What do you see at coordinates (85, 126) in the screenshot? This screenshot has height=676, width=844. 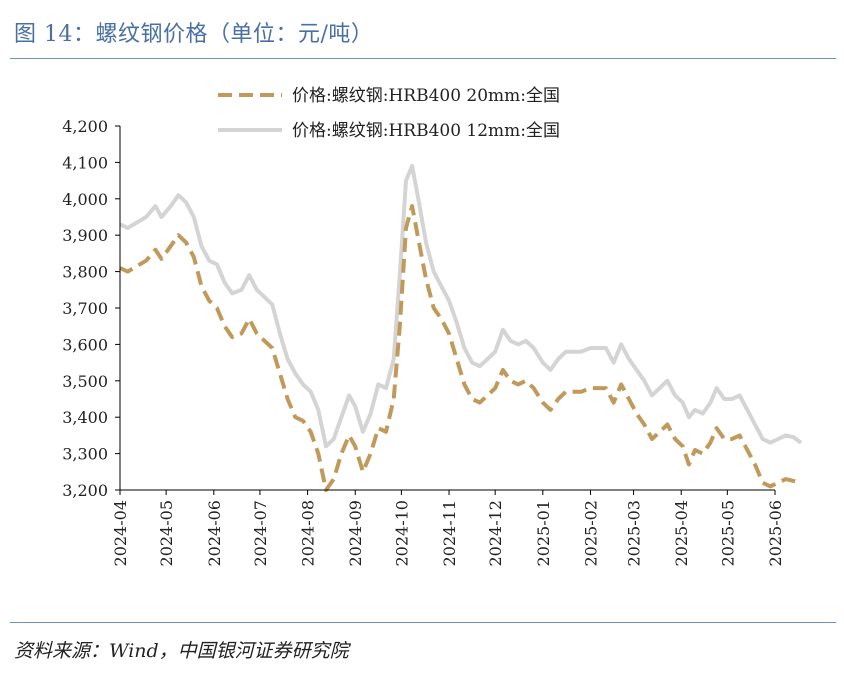 I see `y-tick-label: 4,200` at bounding box center [85, 126].